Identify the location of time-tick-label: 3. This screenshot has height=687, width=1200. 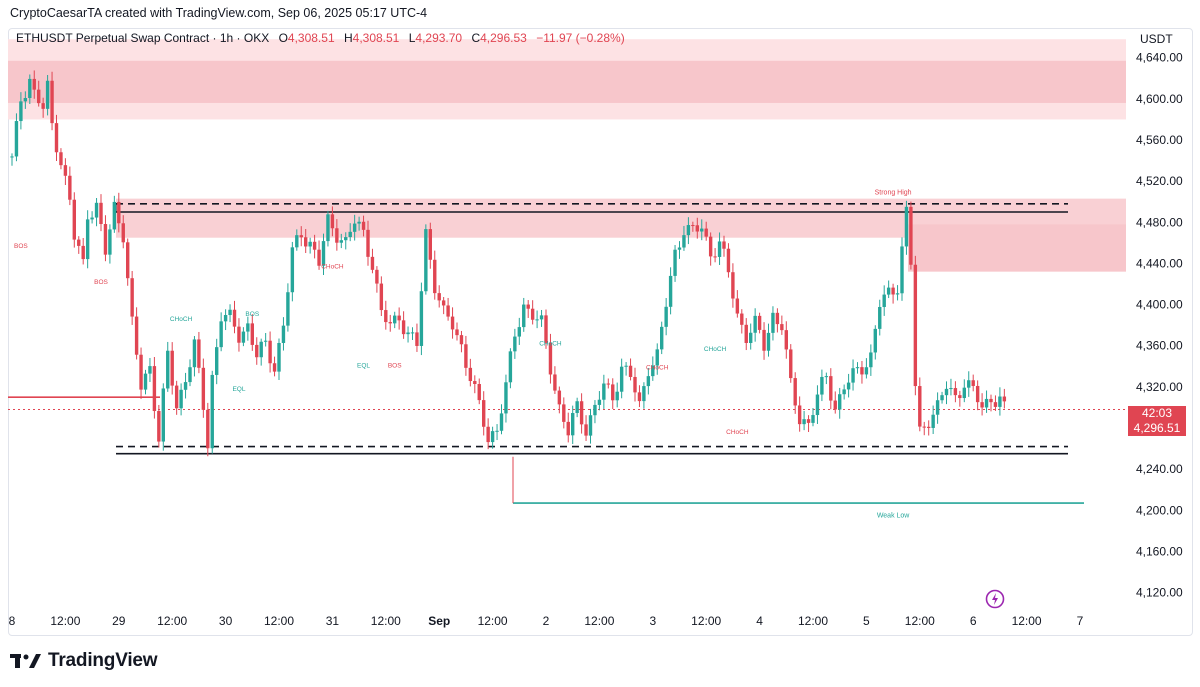
(652, 621).